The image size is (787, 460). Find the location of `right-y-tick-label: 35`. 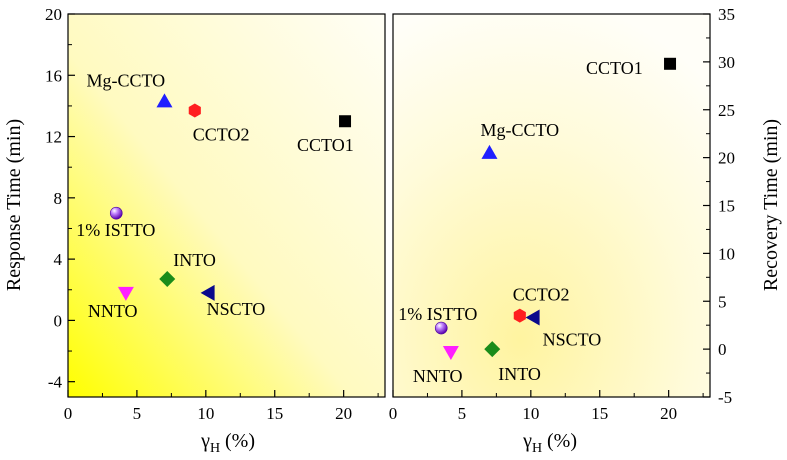

right-y-tick-label: 35 is located at coordinates (726, 14).